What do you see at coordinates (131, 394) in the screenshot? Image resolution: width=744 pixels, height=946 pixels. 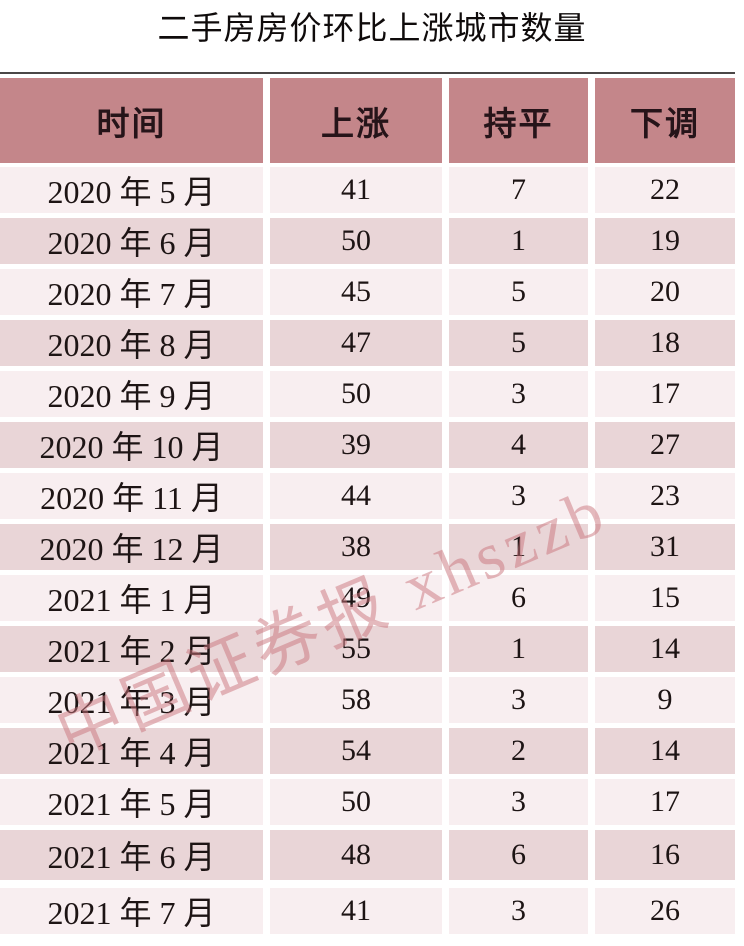 I see `cell-time: 2020 年 9 月` at bounding box center [131, 394].